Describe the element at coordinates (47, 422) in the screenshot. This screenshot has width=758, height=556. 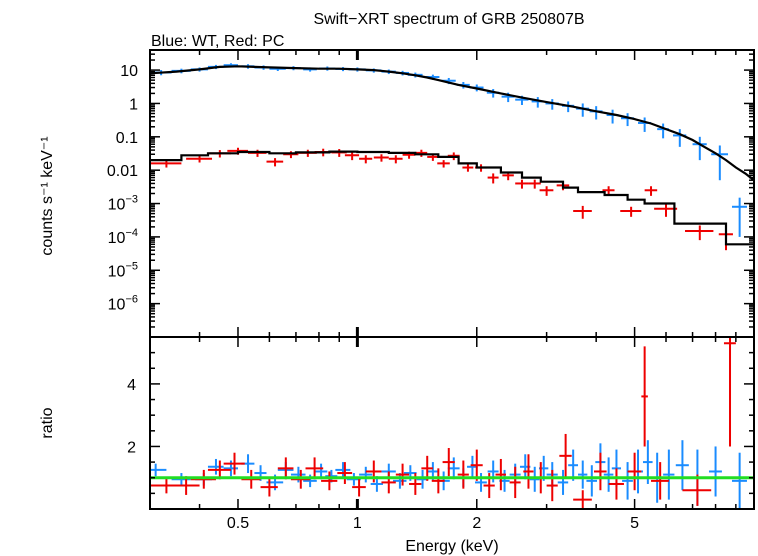
I see `y-axis-label-bottom: ratio` at that location.